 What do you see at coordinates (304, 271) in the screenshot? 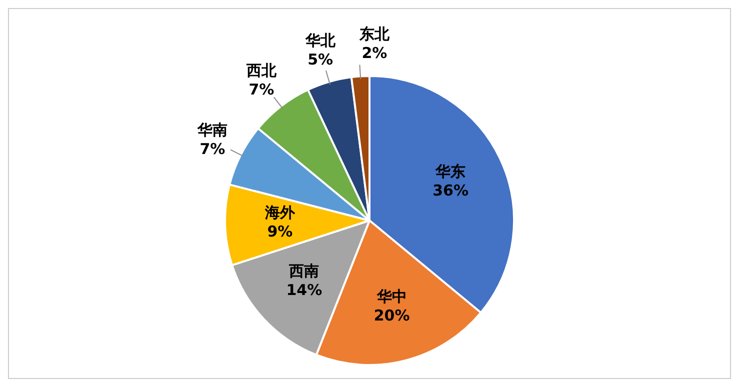
I see `slice-label: 西南` at bounding box center [304, 271].